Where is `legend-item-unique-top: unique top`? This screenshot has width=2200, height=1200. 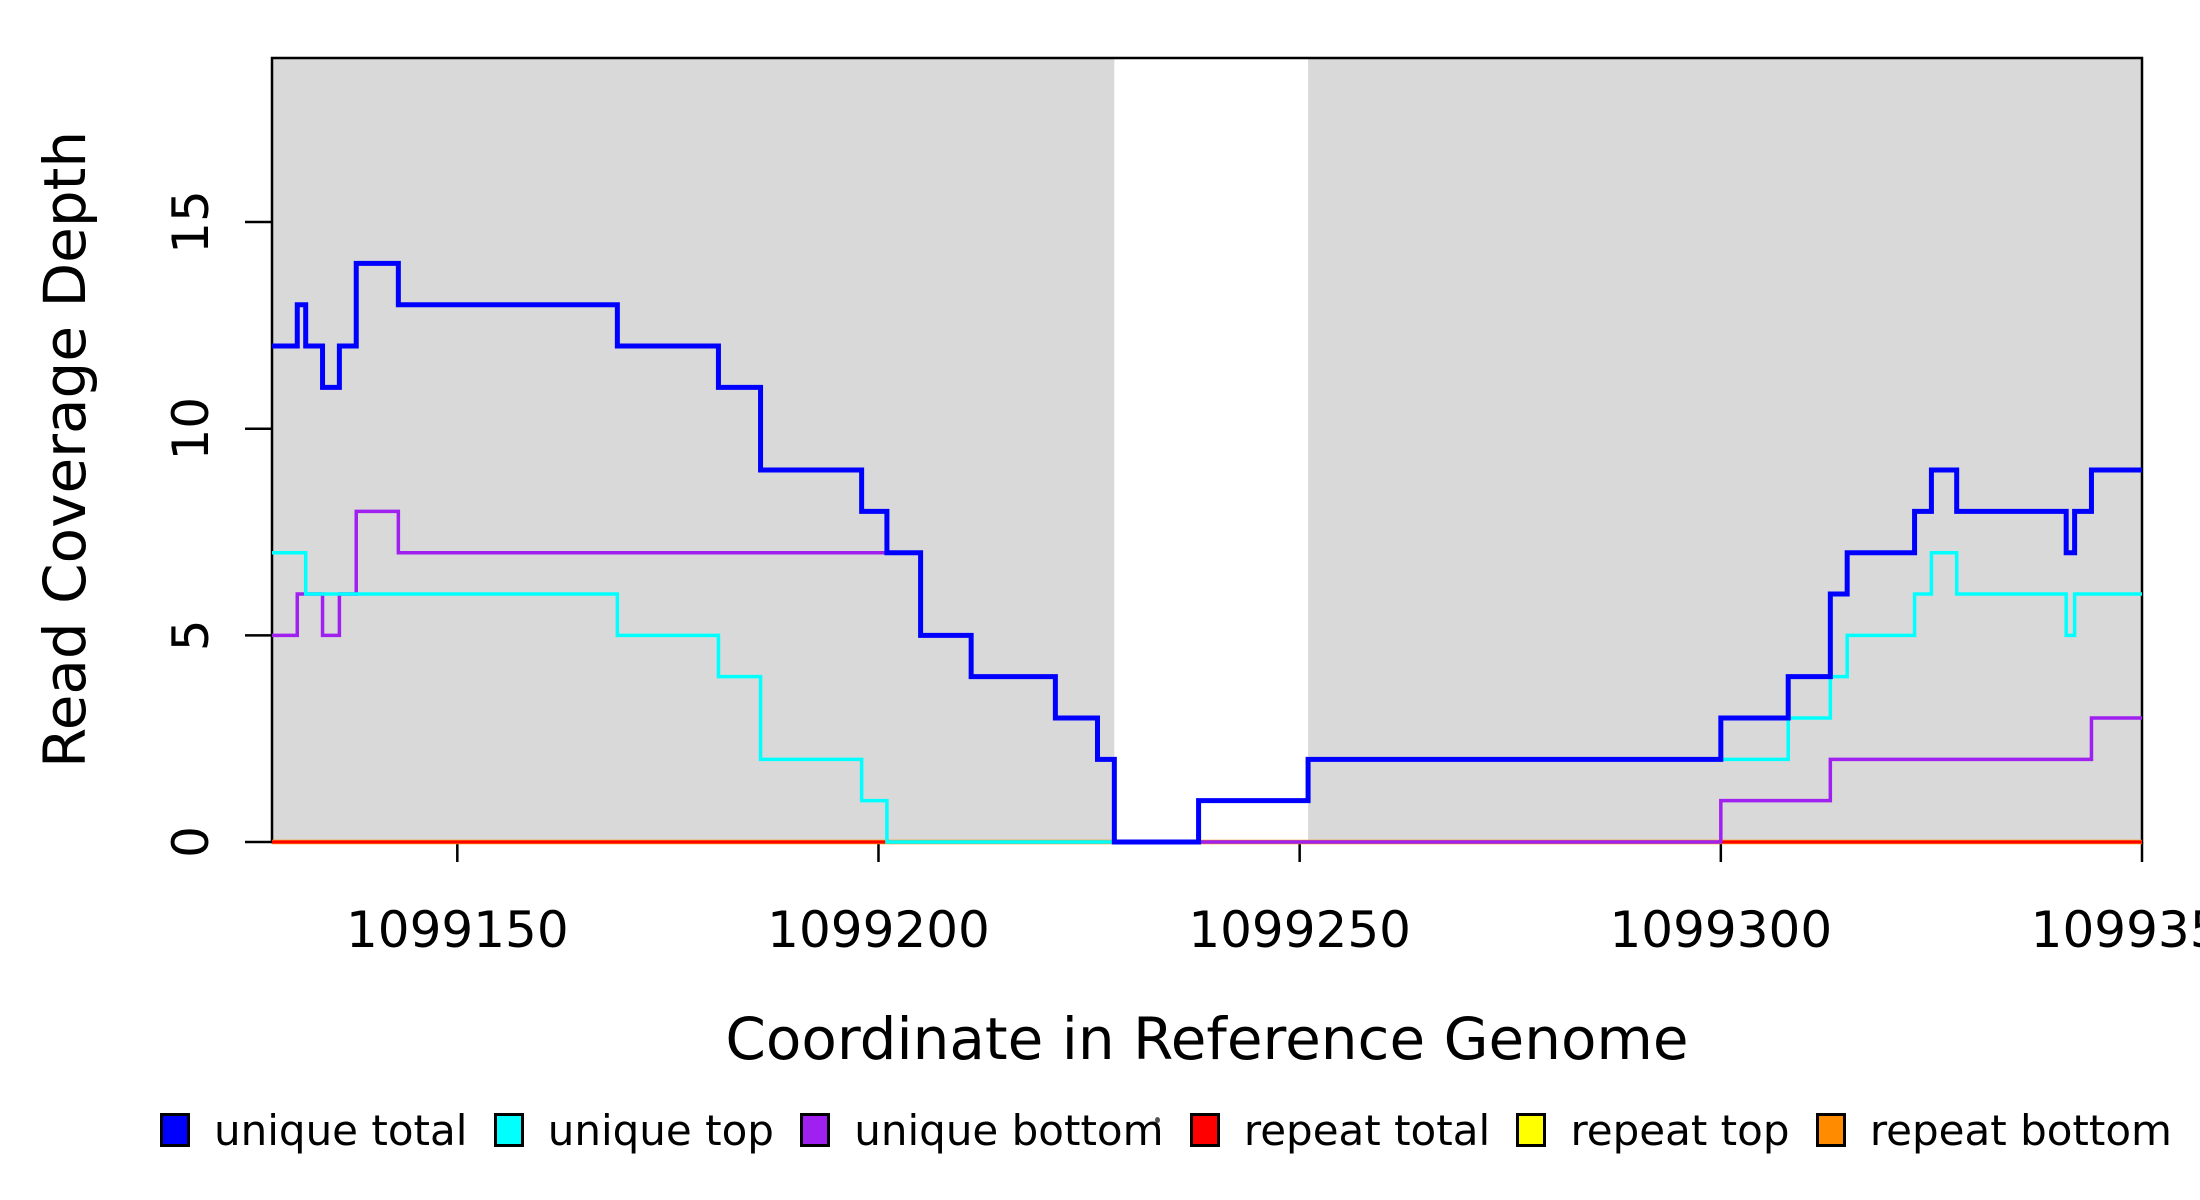
legend-item-unique-top: unique top is located at coordinates (633, 1130).